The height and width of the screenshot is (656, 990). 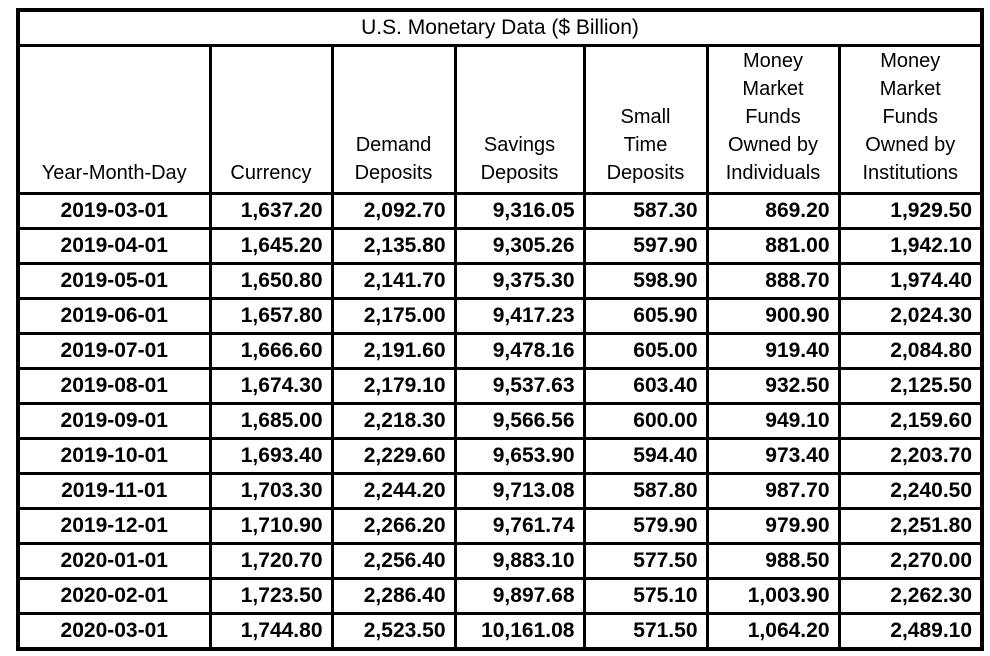 I want to click on value-cell: 888.70, so click(x=773, y=281).